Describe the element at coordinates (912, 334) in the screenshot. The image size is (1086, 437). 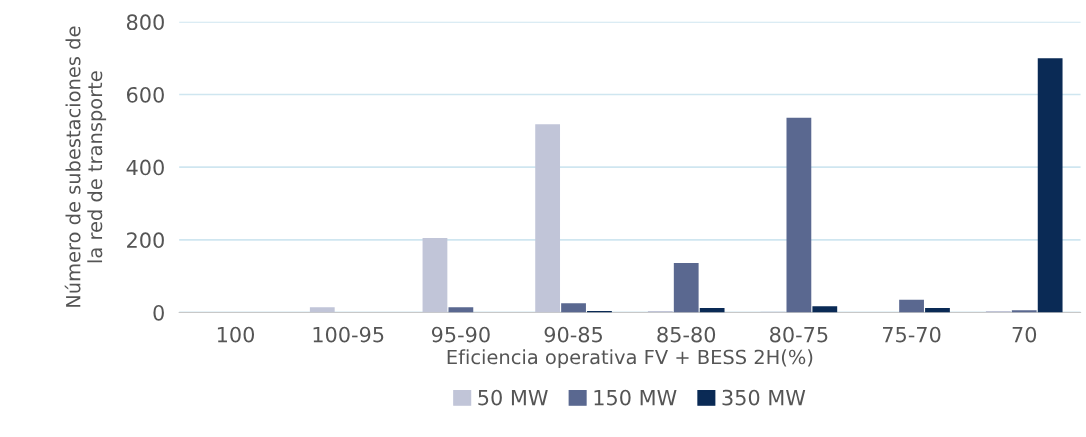
I see `x-tick-label: 75-70` at that location.